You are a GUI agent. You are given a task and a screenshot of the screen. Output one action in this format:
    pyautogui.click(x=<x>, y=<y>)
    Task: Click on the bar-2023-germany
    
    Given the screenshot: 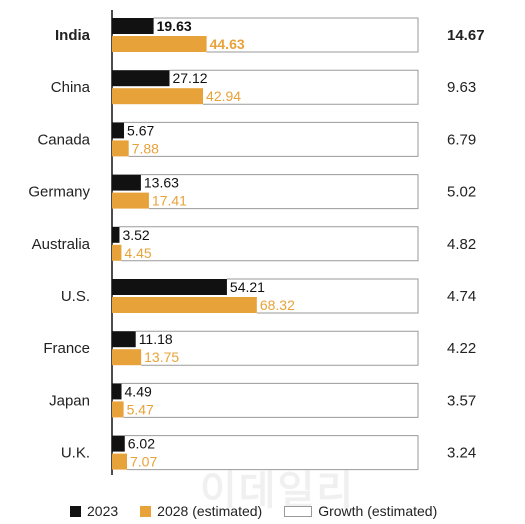 What is the action you would take?
    pyautogui.click(x=126, y=182)
    